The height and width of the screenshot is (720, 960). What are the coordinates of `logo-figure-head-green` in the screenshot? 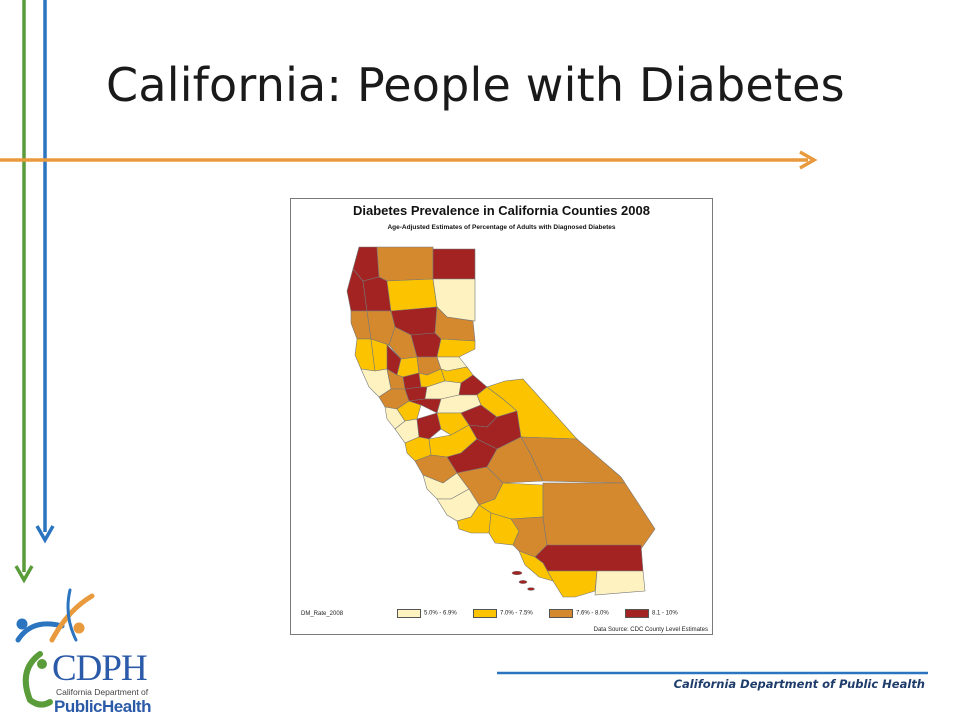 It's located at (42, 664).